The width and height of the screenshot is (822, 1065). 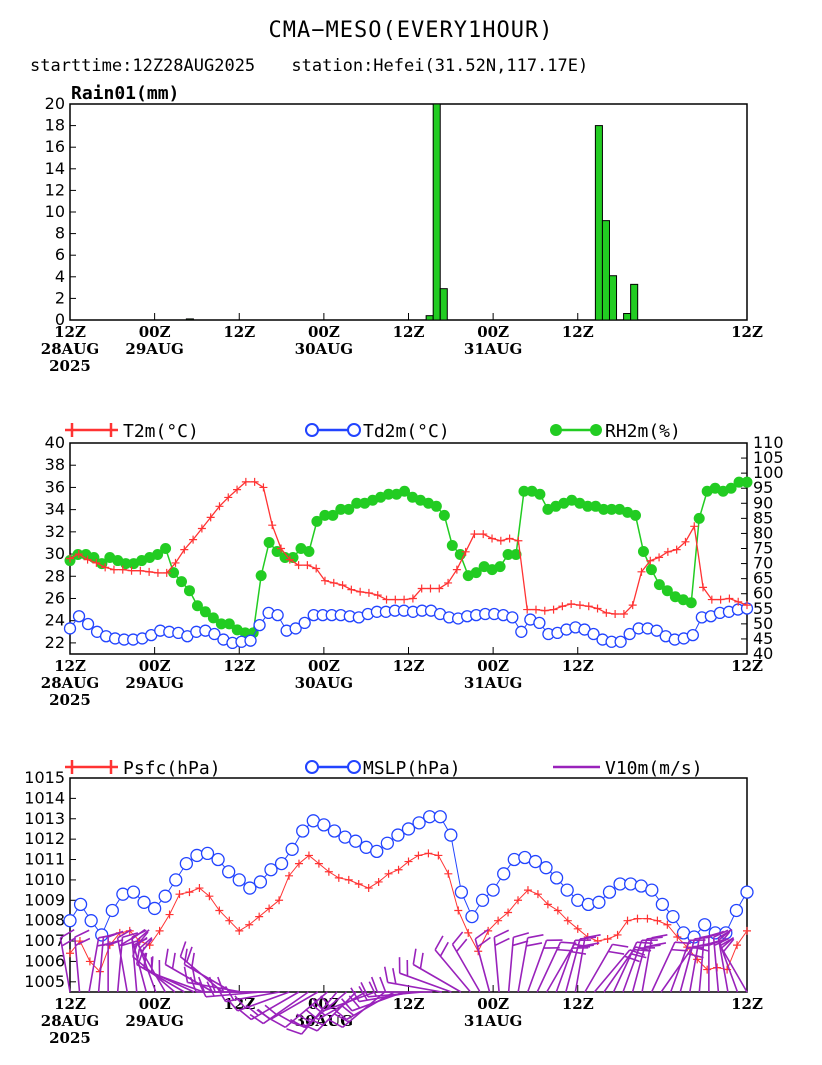 What do you see at coordinates (55, 642) in the screenshot?
I see `temp-ytick-label: 22` at bounding box center [55, 642].